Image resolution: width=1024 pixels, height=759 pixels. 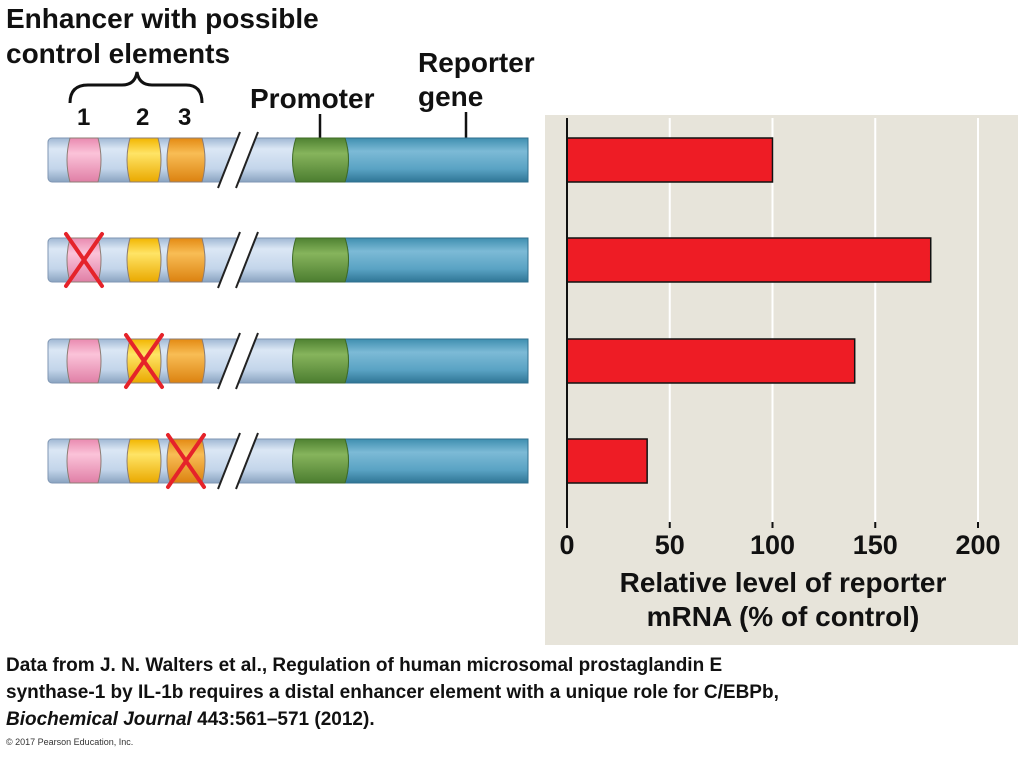 I want to click on promoter-label: Promoter, so click(x=312, y=98).